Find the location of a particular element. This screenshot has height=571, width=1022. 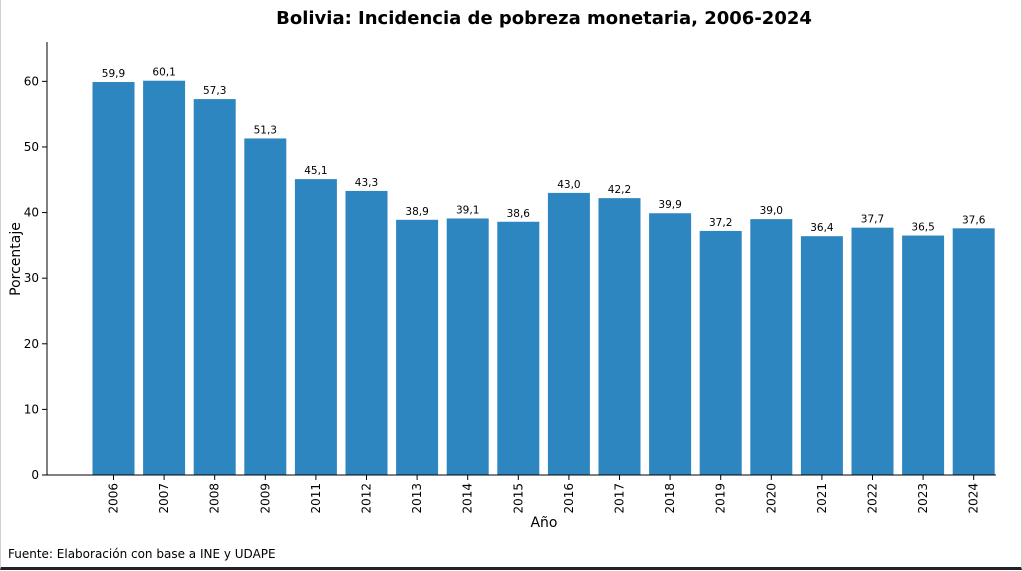

x-tick-label: 2019 is located at coordinates (721, 498).